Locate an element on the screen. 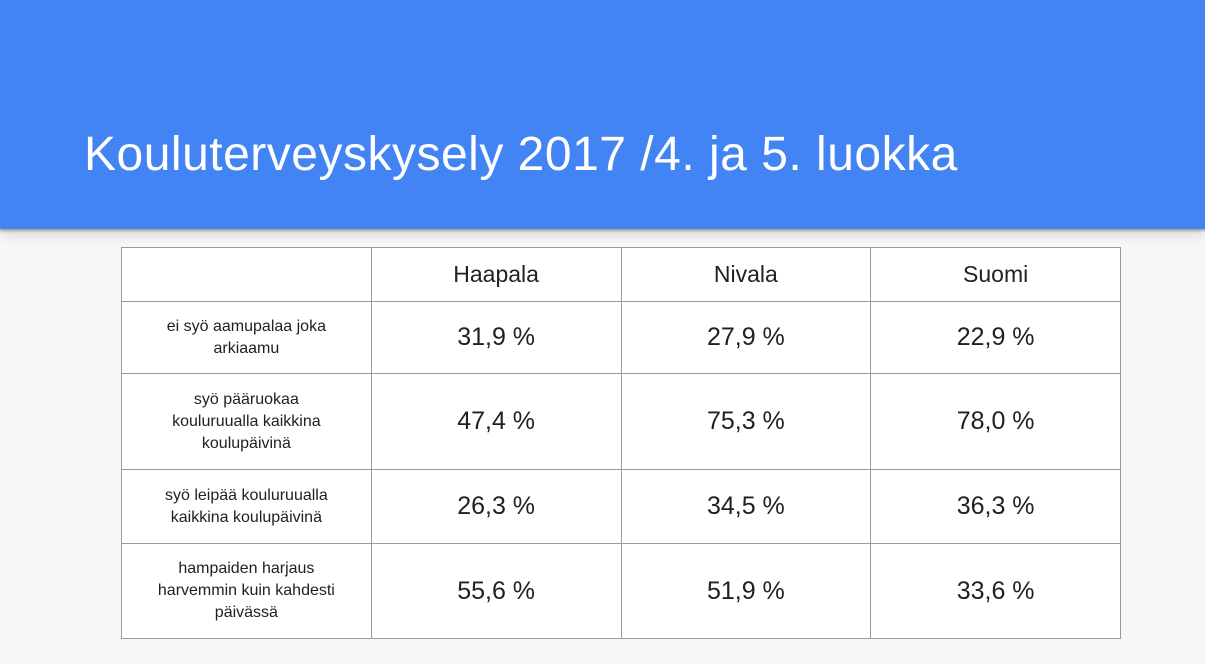 The height and width of the screenshot is (664, 1205). column-header-suomi: Suomi is located at coordinates (995, 274).